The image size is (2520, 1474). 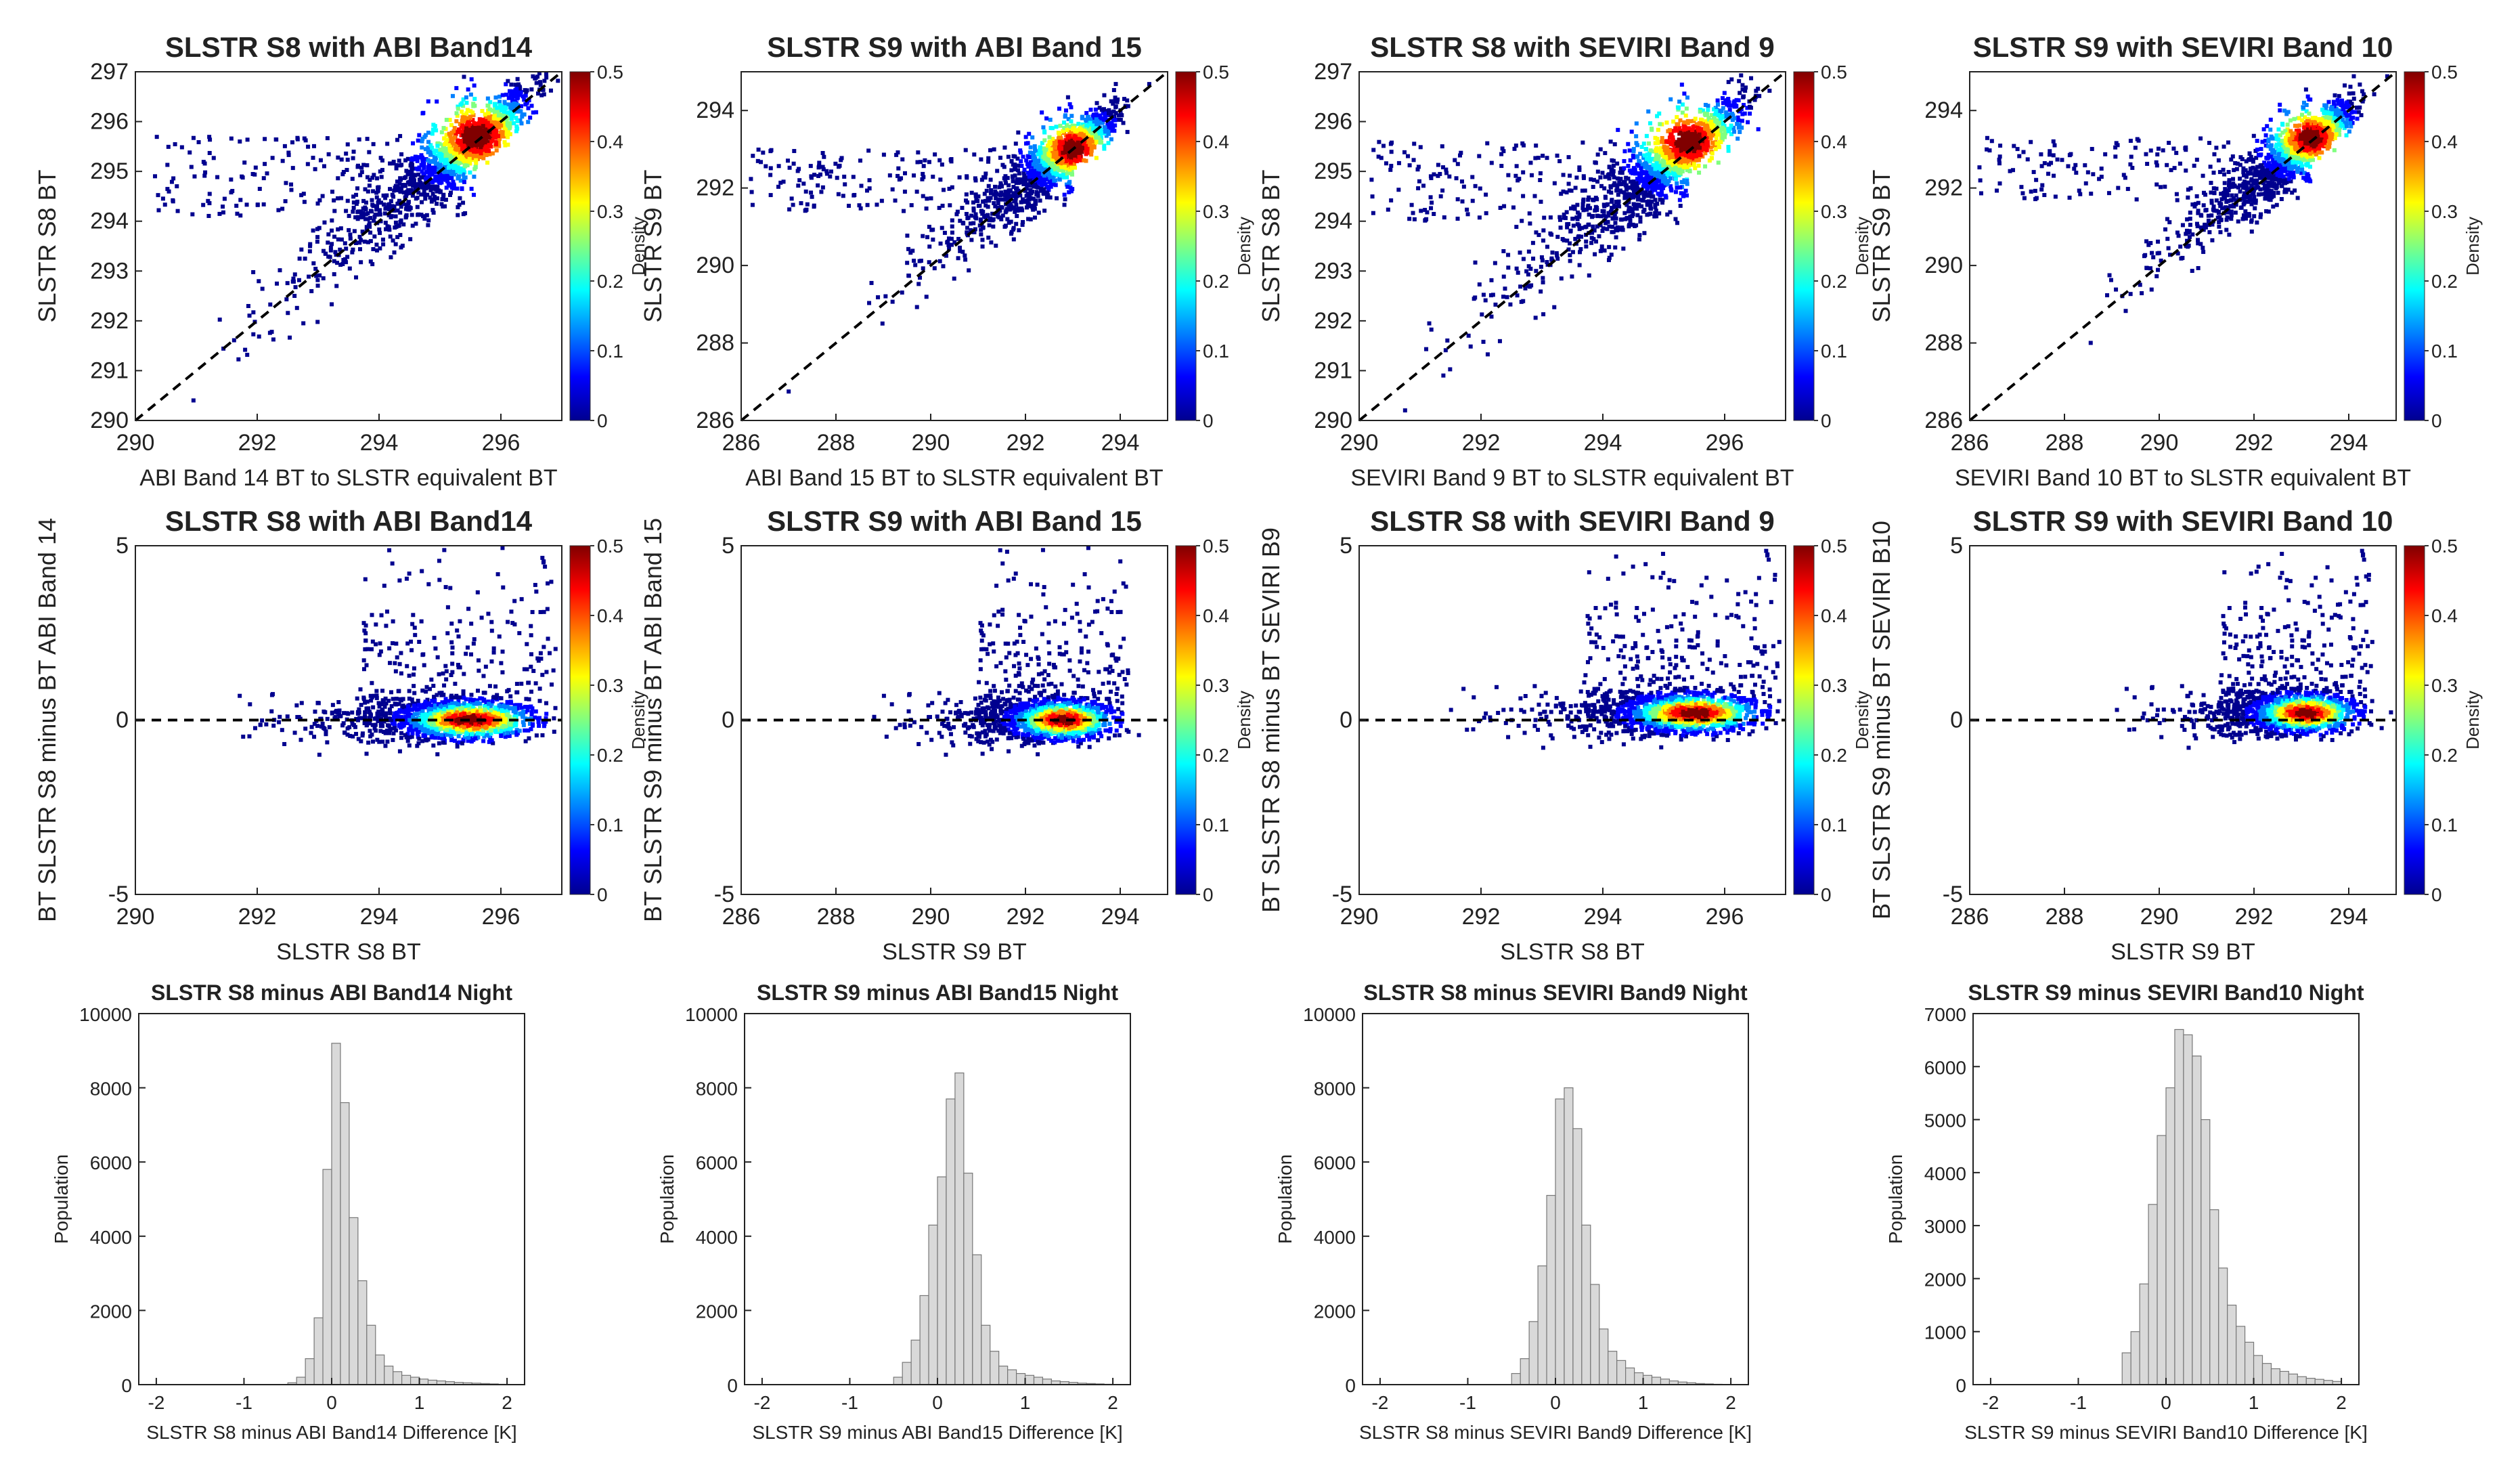 I want to click on y-tick-label: 293, so click(x=110, y=271).